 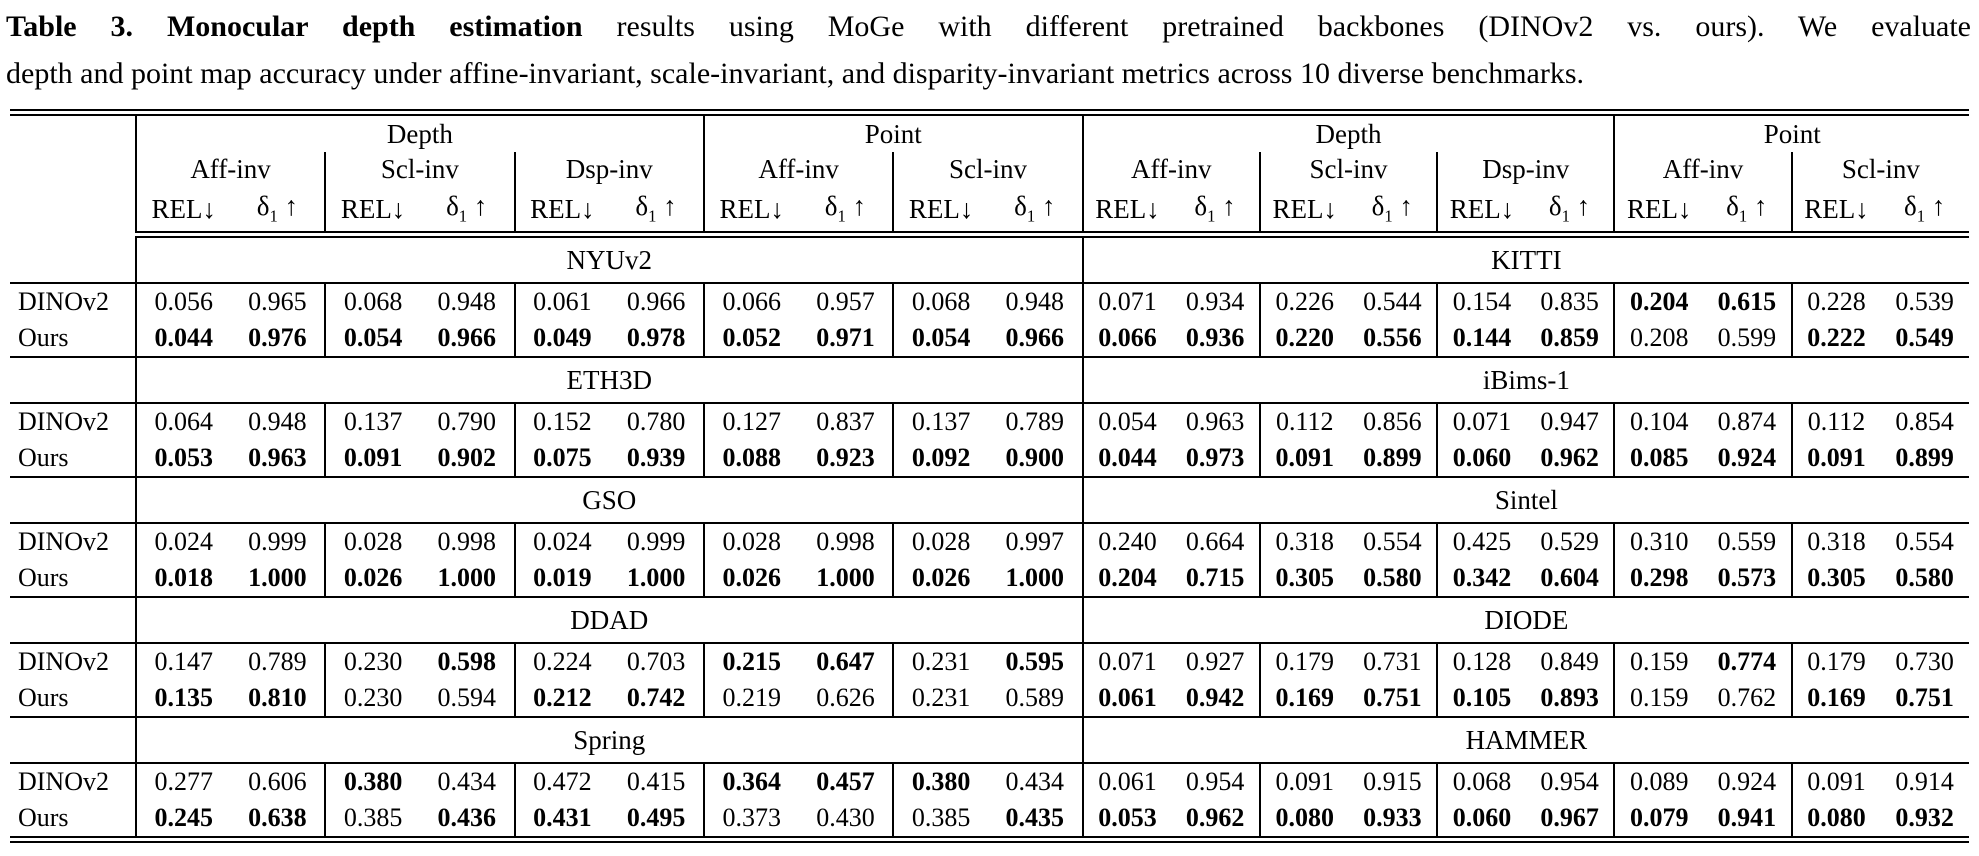 What do you see at coordinates (750, 459) in the screenshot?
I see `metric-value: 0.088` at bounding box center [750, 459].